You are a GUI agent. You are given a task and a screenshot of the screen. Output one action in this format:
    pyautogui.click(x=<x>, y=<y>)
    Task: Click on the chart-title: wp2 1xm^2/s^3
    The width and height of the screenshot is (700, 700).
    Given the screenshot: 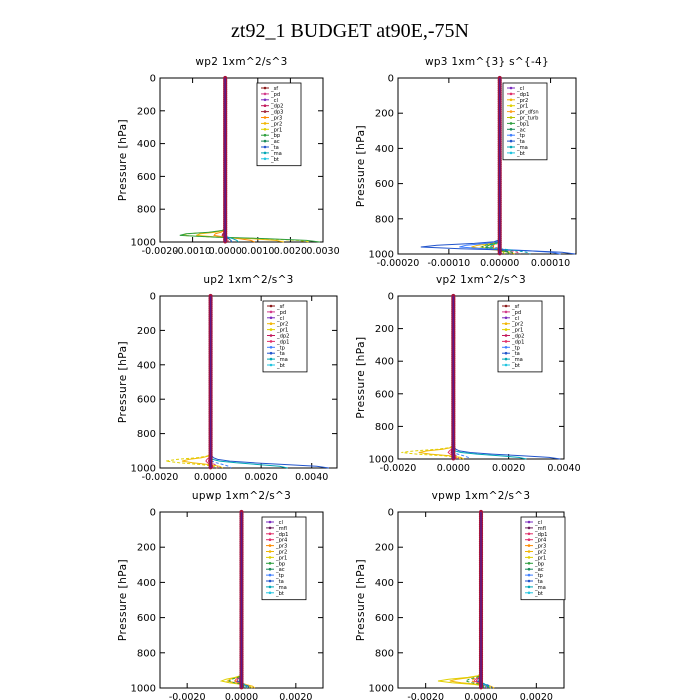 What is the action you would take?
    pyautogui.click(x=241, y=62)
    